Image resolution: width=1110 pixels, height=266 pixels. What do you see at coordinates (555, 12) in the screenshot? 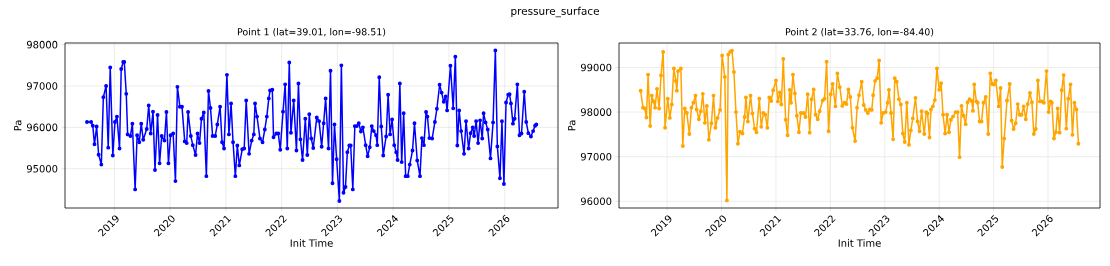
I see `text: pressure_surface` at bounding box center [555, 12].